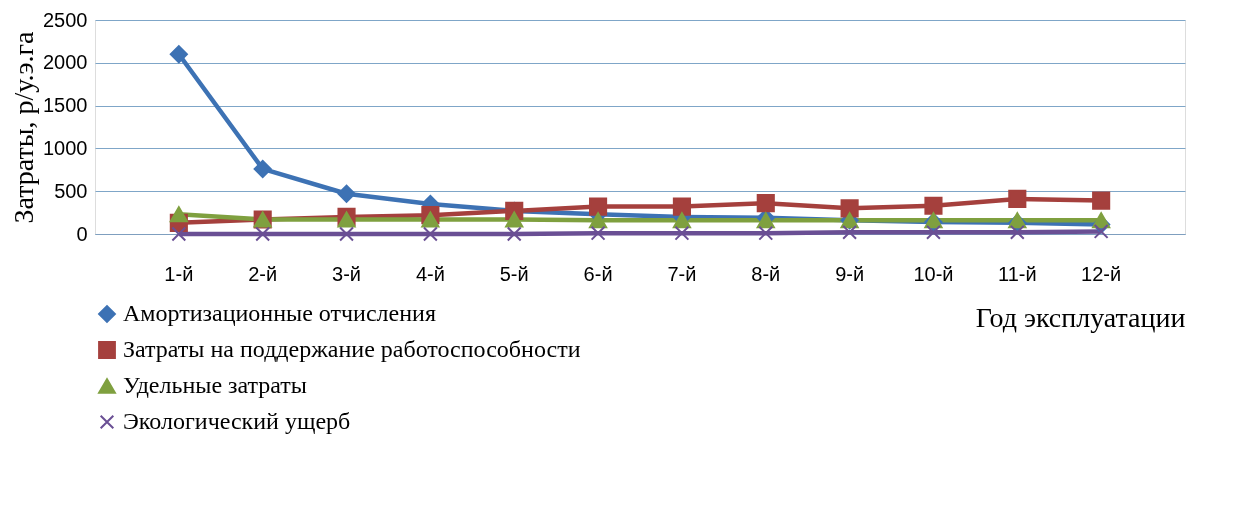 This screenshot has height=516, width=1250. What do you see at coordinates (65, 147) in the screenshot?
I see `y-tick-label: 1000` at bounding box center [65, 147].